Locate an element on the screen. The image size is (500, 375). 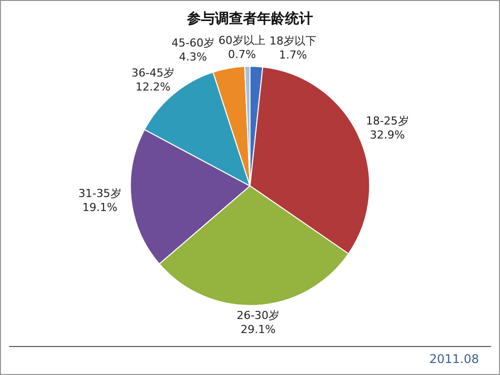
text: 2011.08 is located at coordinates (454, 359).